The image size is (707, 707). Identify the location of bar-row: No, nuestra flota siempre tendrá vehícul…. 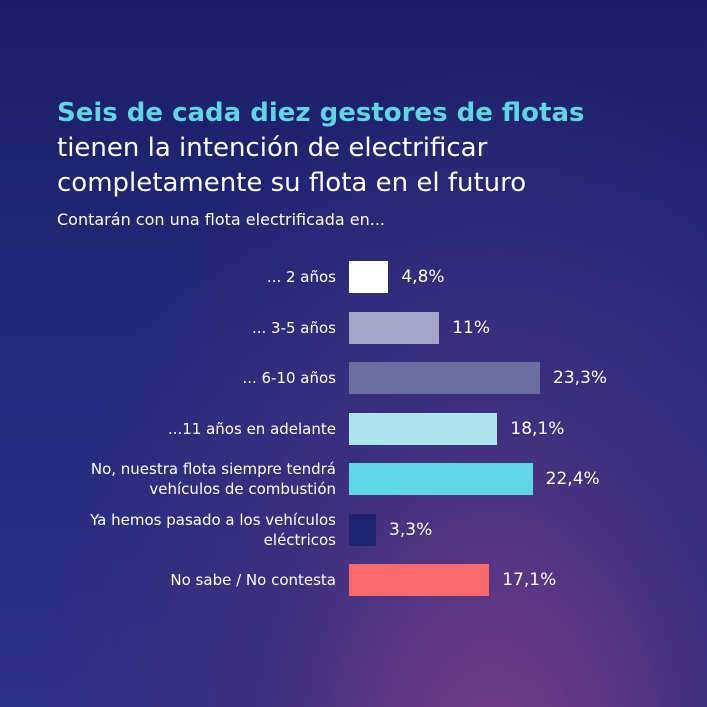
(353, 479).